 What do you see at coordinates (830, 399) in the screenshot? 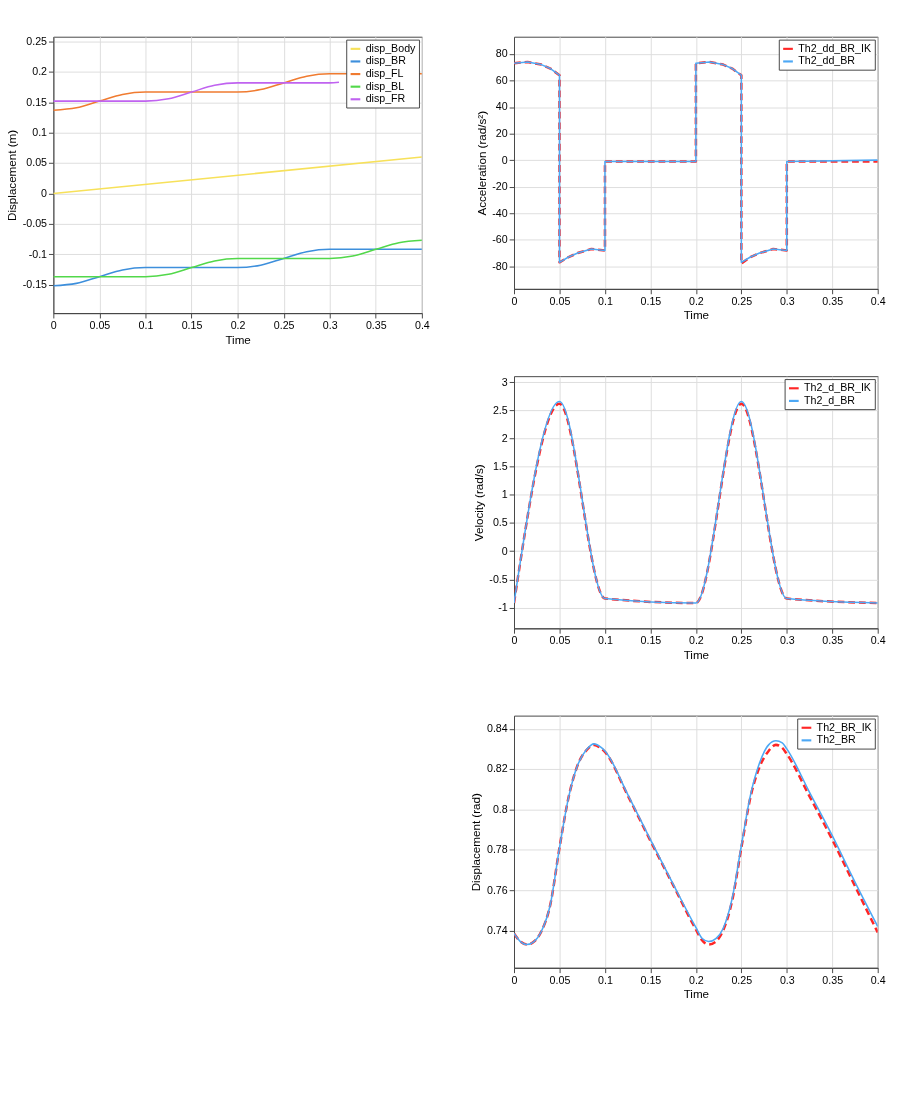
I see `legend-label: Th2_d_BR` at bounding box center [830, 399].